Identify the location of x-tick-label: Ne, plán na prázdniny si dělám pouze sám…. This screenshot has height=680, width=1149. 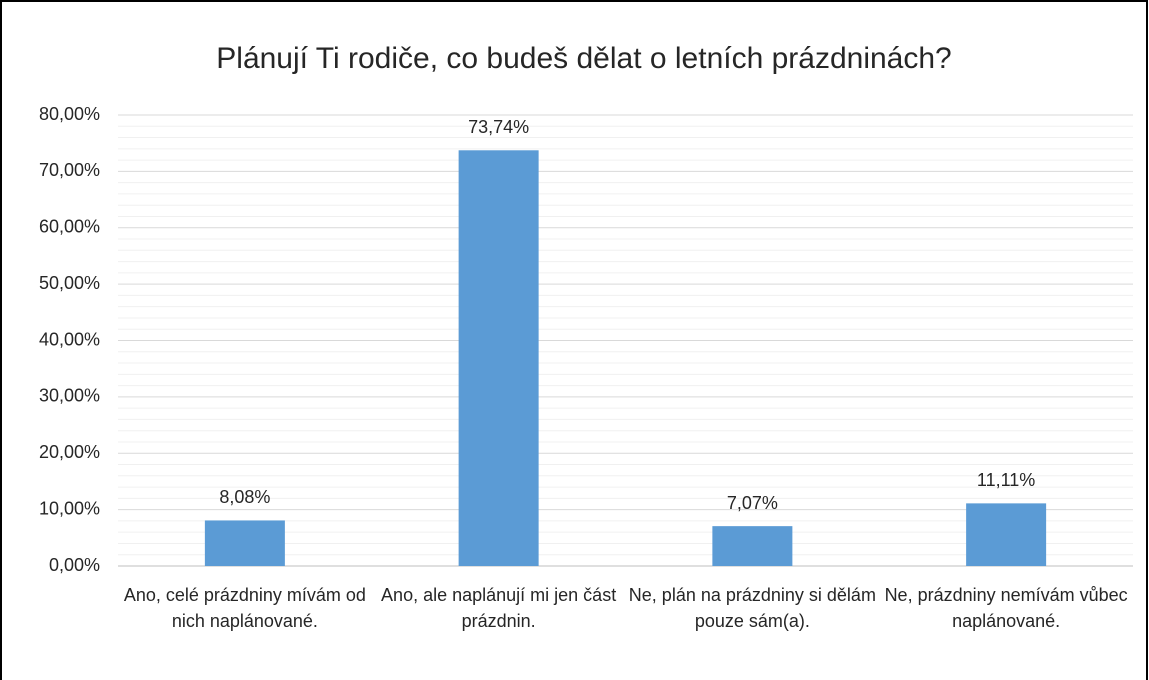
(752, 608).